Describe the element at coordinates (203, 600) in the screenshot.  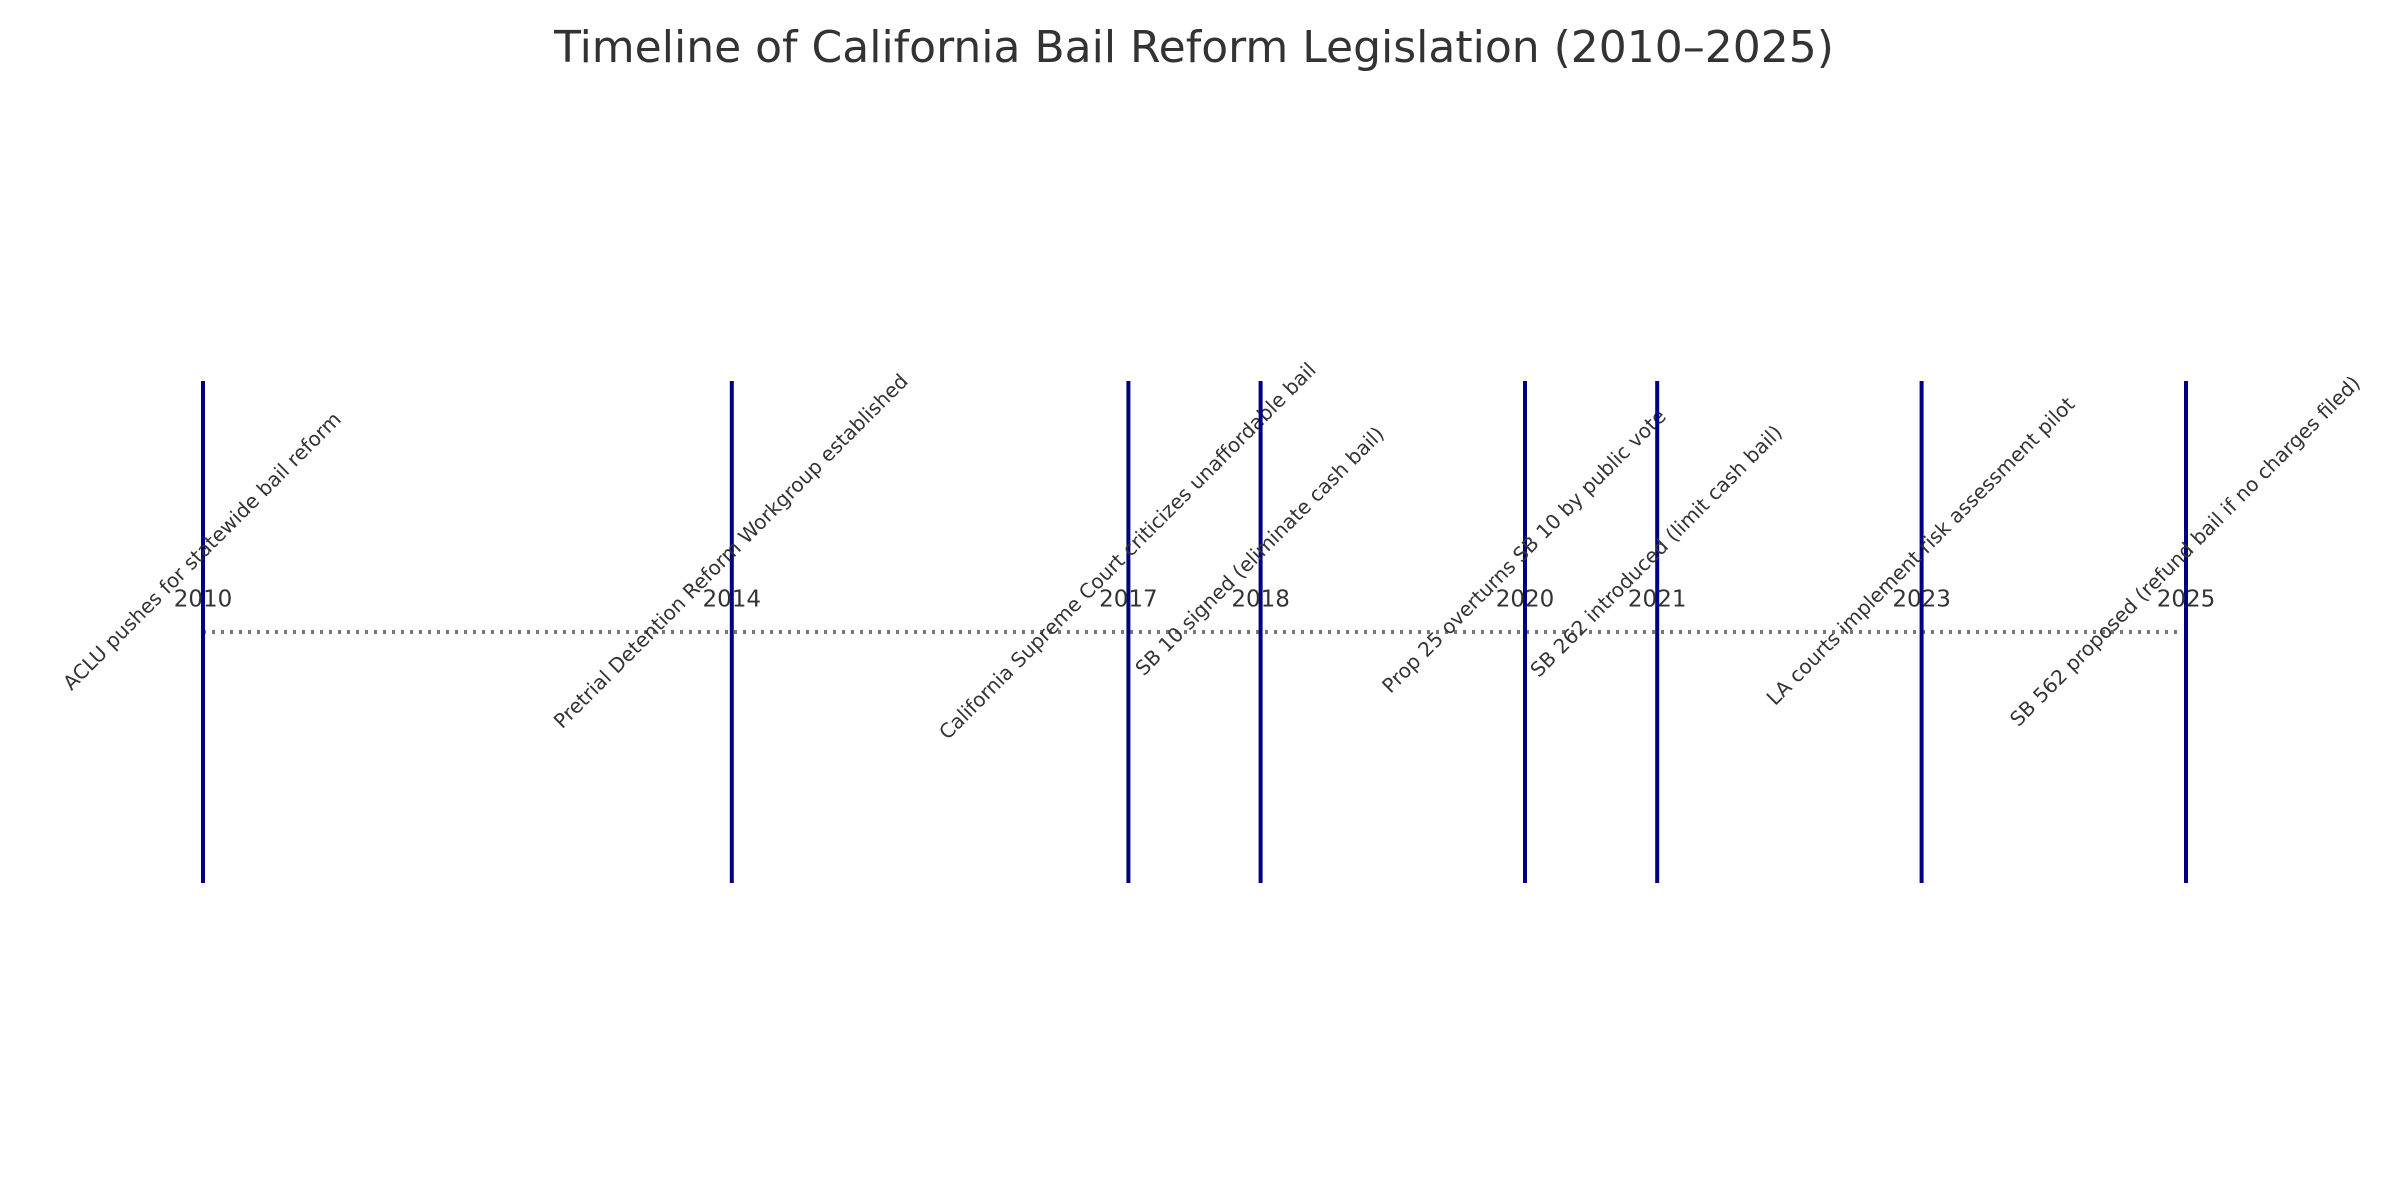
I see `year-label: 2010` at that location.